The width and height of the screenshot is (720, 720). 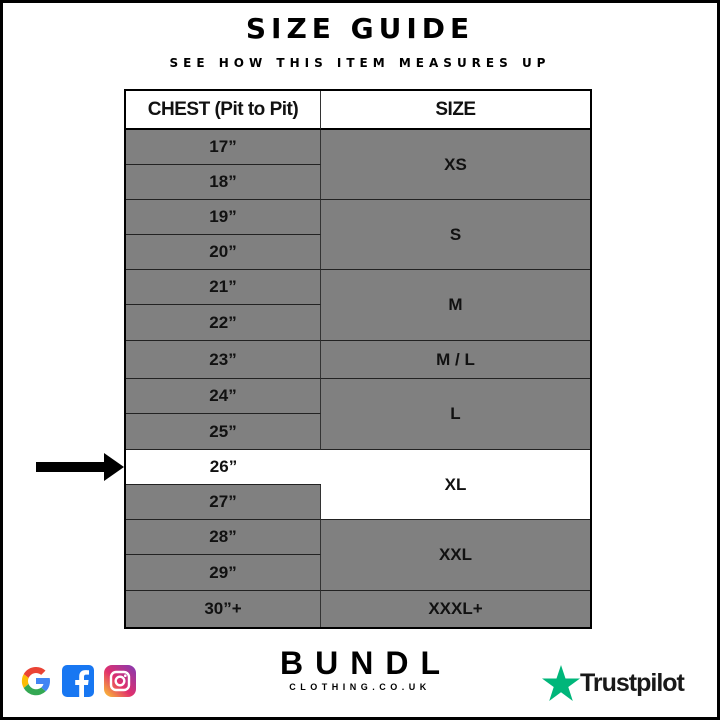 What do you see at coordinates (223, 287) in the screenshot?
I see `chest-cell: 21”` at bounding box center [223, 287].